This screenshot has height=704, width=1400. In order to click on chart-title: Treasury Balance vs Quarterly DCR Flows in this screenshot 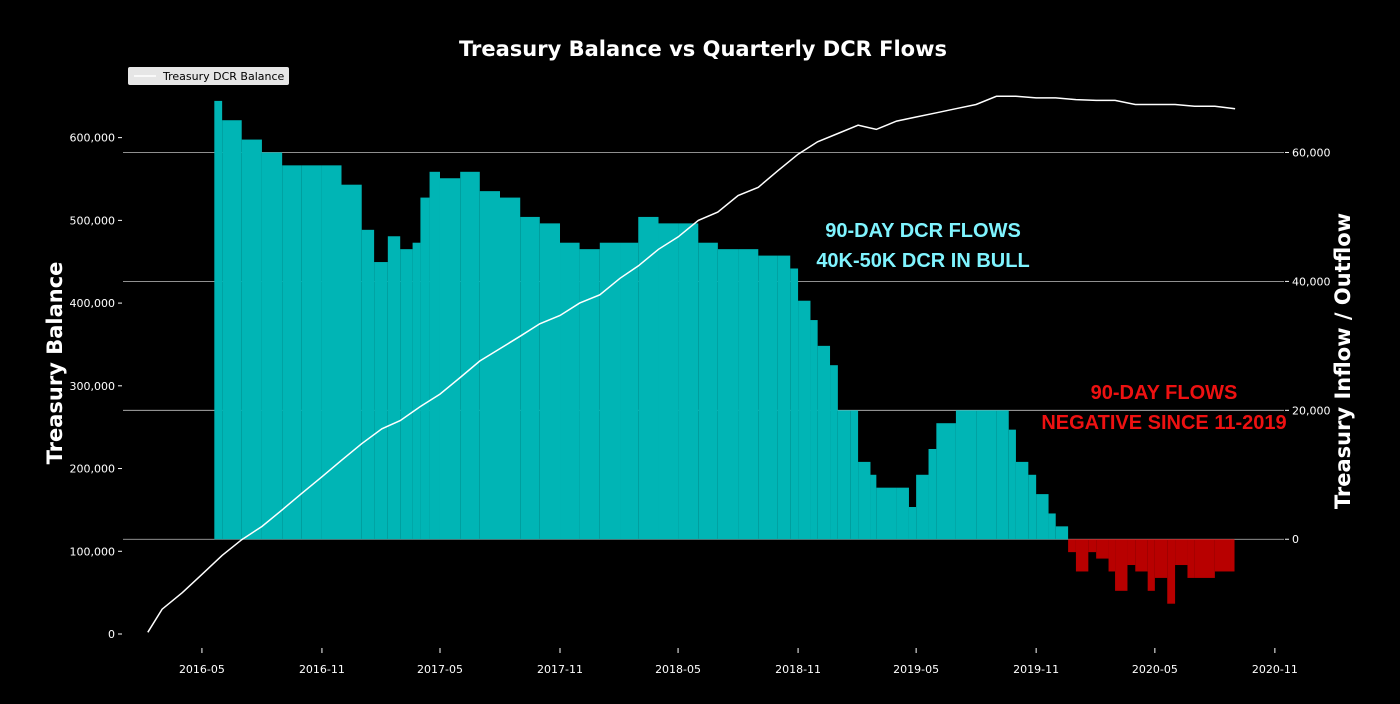, I will do `click(703, 49)`.